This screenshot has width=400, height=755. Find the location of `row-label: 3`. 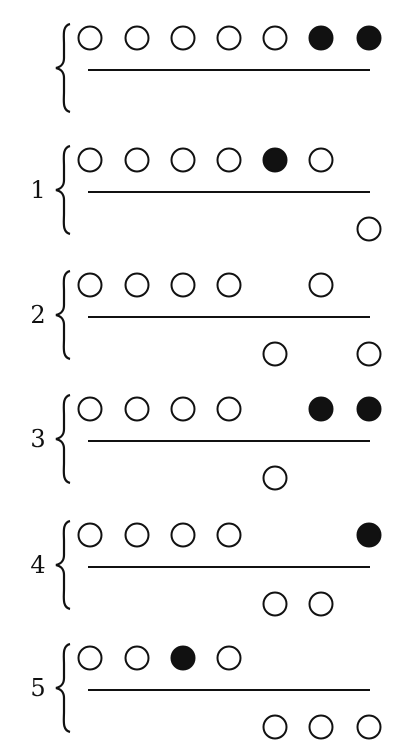

row-label: 3 is located at coordinates (37, 439).